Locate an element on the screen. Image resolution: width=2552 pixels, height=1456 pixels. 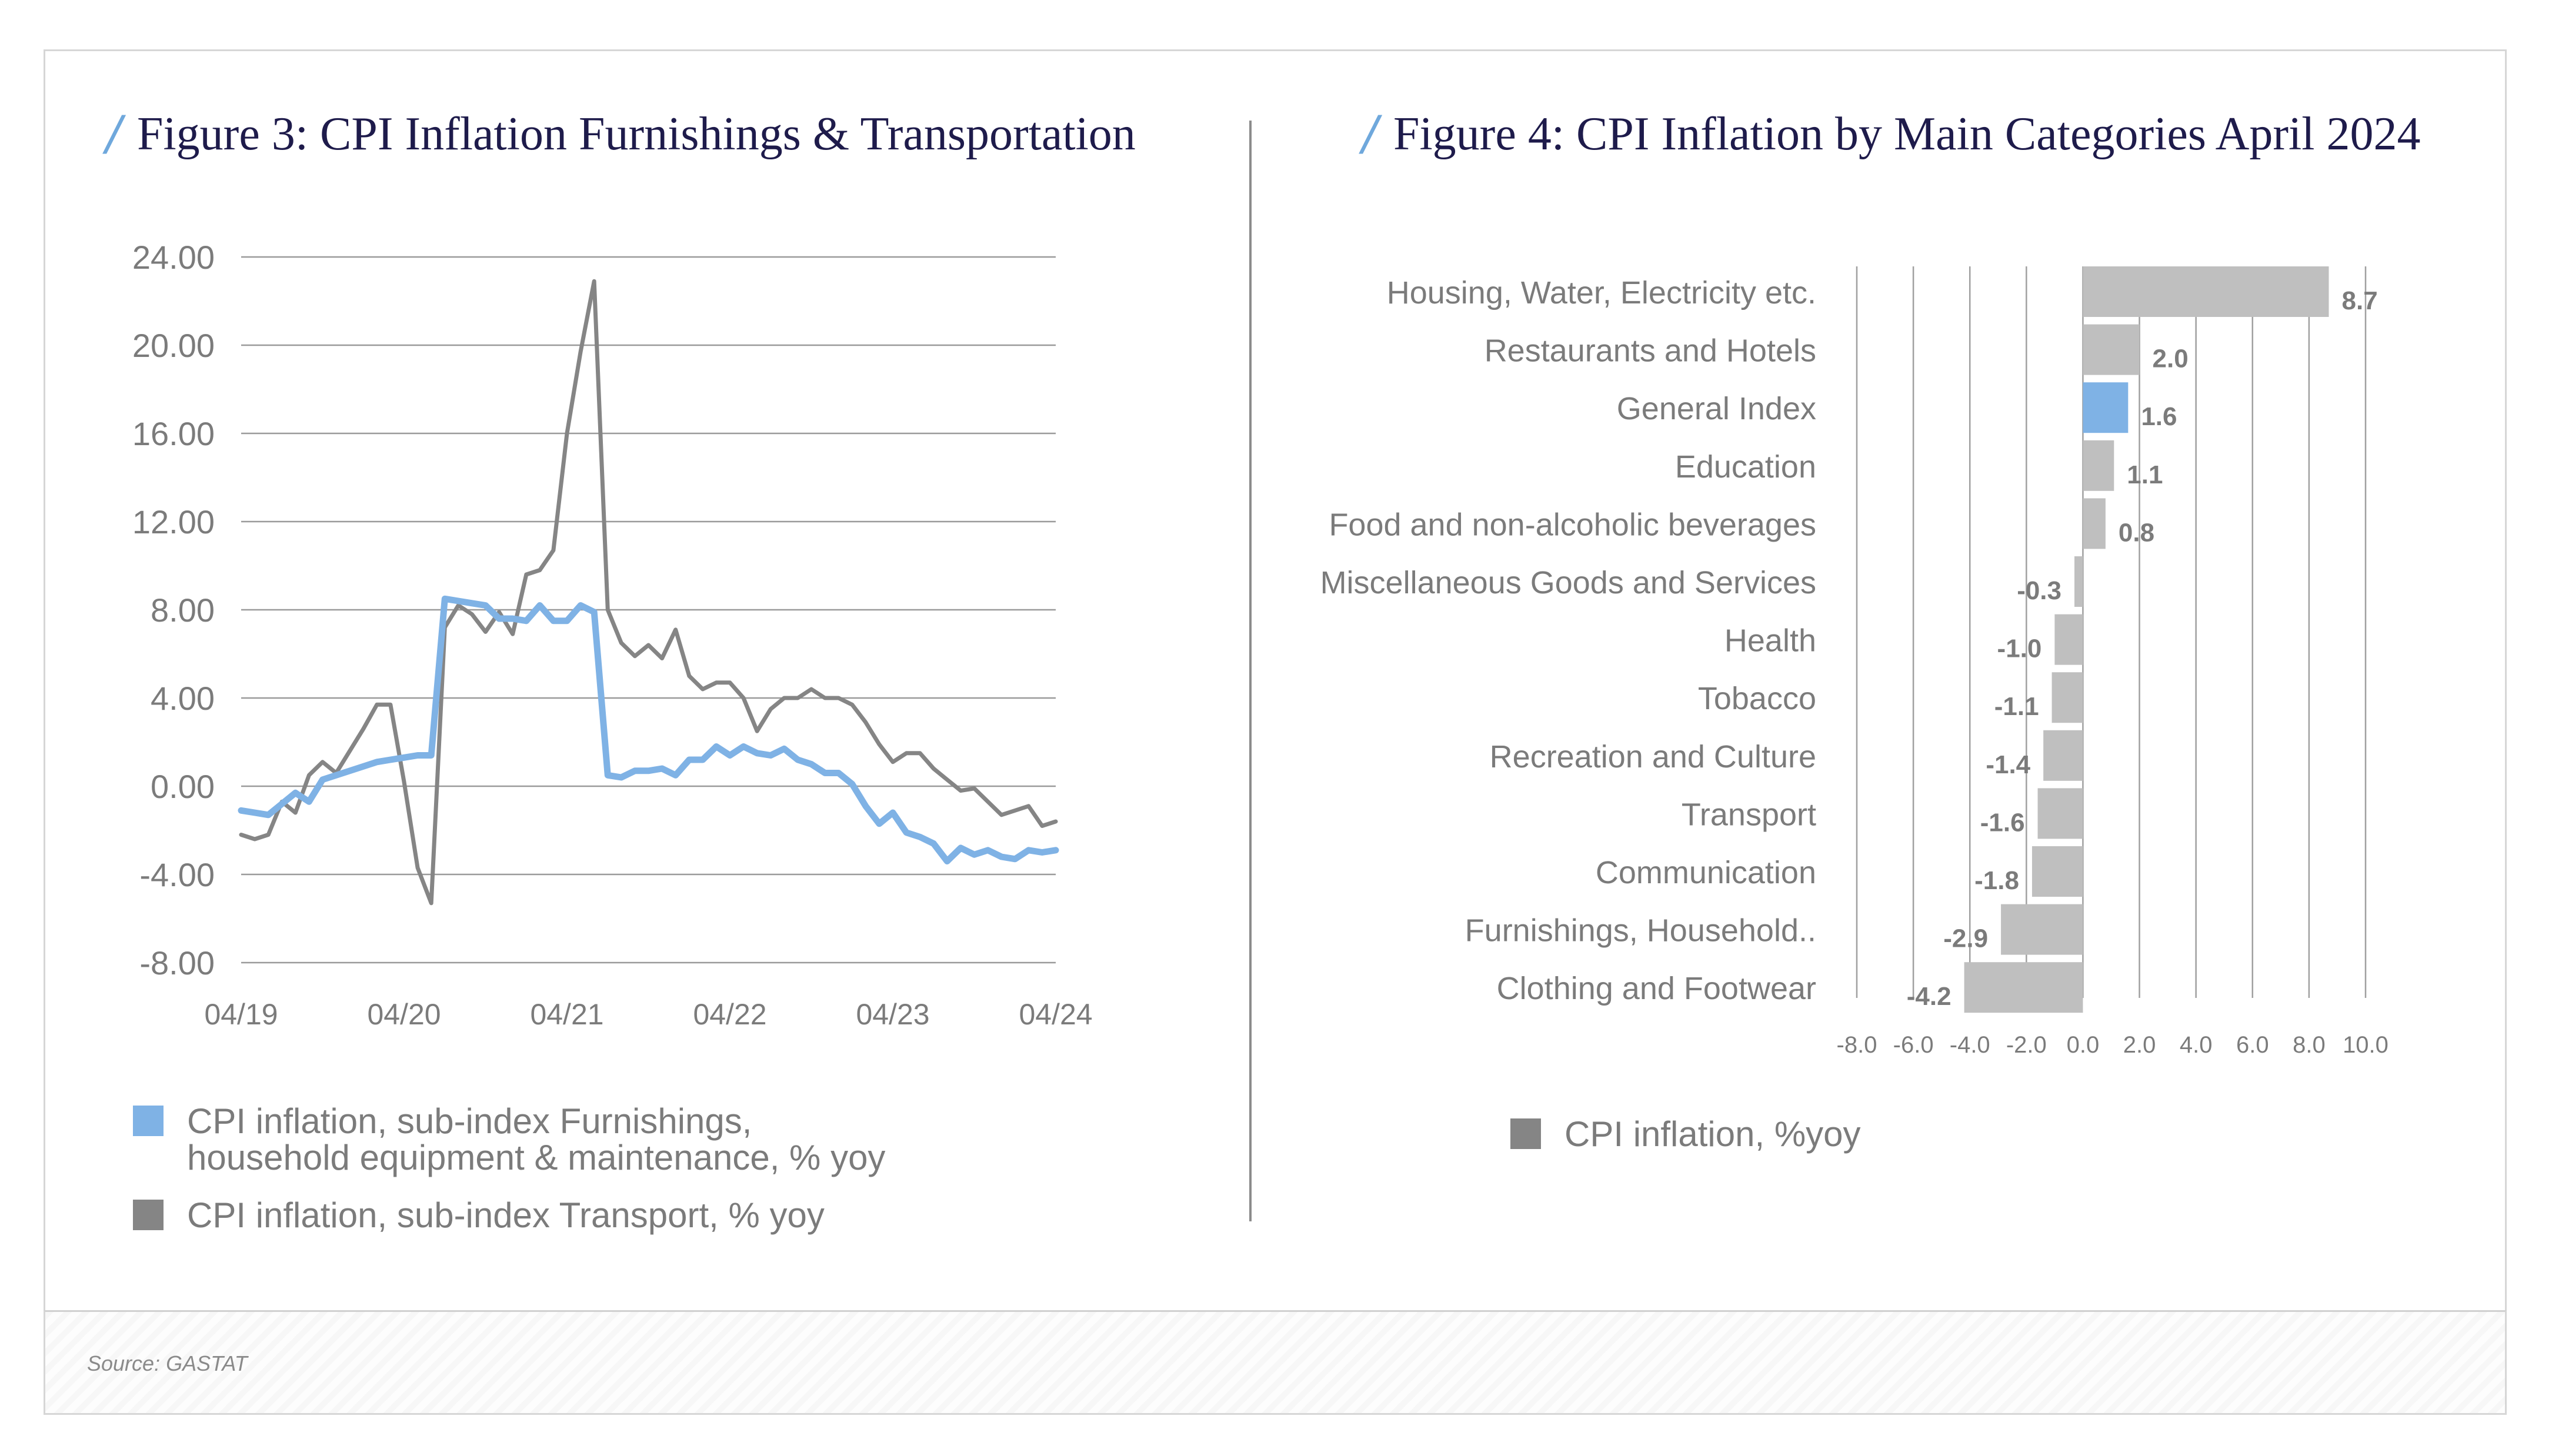
legend-label: CPI inflation, %yoy is located at coordinates (1712, 1134).